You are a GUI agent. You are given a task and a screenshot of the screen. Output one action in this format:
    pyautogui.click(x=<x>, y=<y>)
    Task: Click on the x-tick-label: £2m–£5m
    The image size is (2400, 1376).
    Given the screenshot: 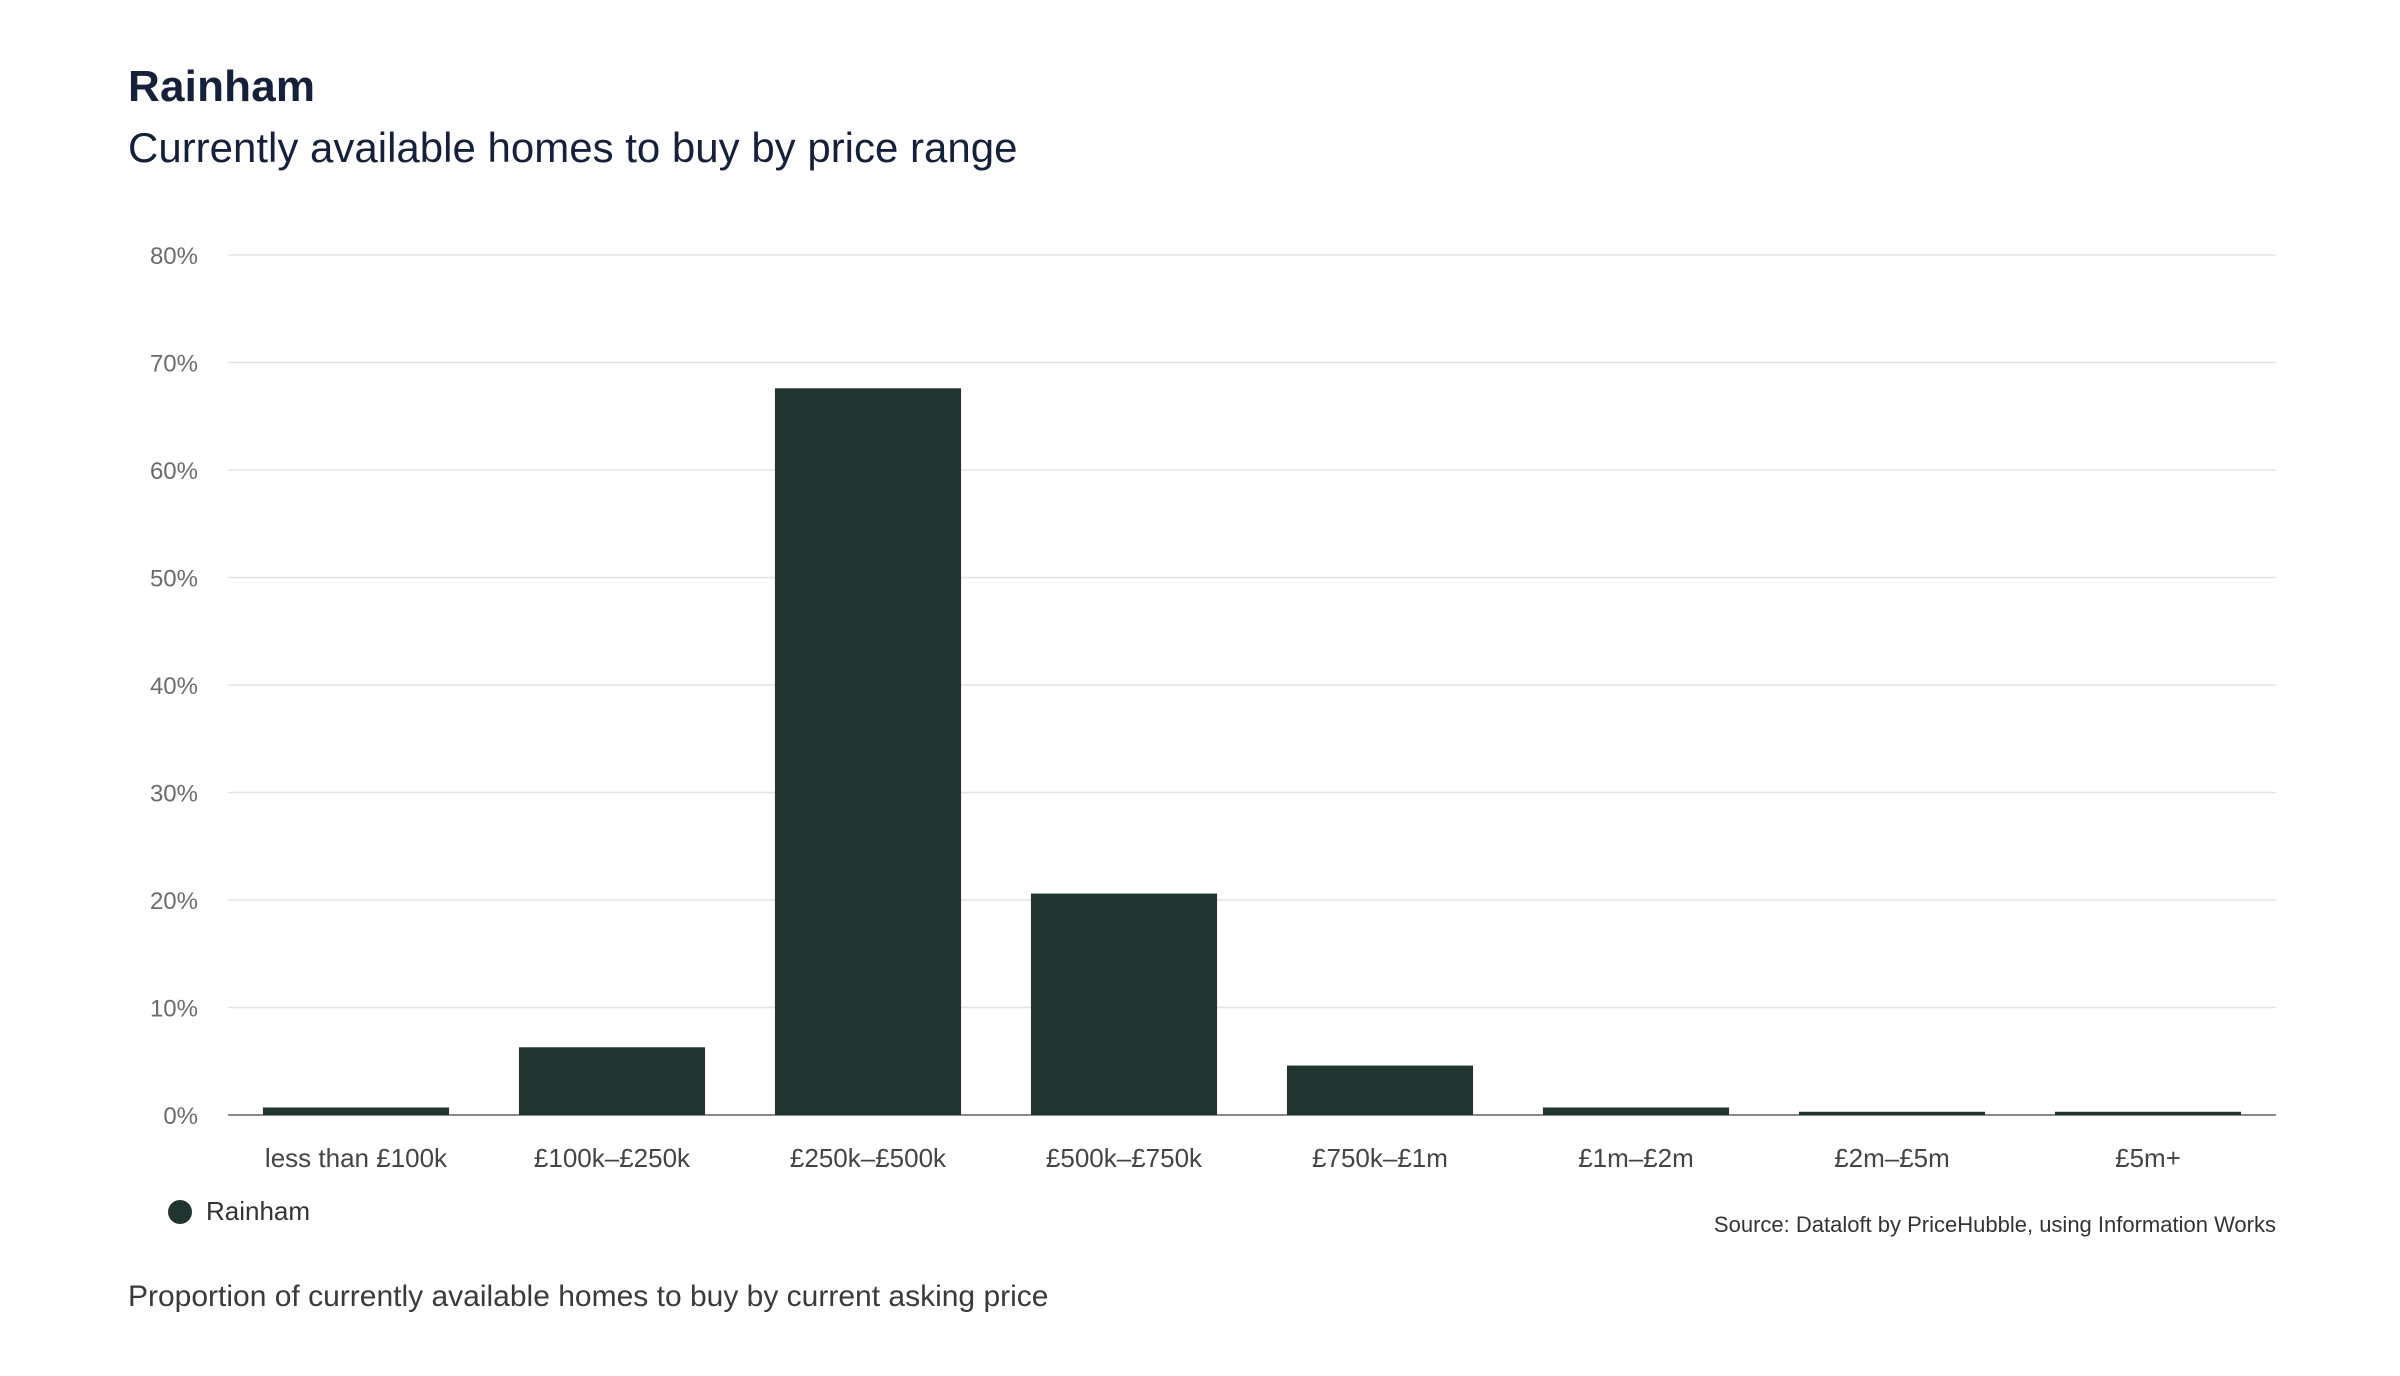 What is the action you would take?
    pyautogui.click(x=1892, y=1158)
    